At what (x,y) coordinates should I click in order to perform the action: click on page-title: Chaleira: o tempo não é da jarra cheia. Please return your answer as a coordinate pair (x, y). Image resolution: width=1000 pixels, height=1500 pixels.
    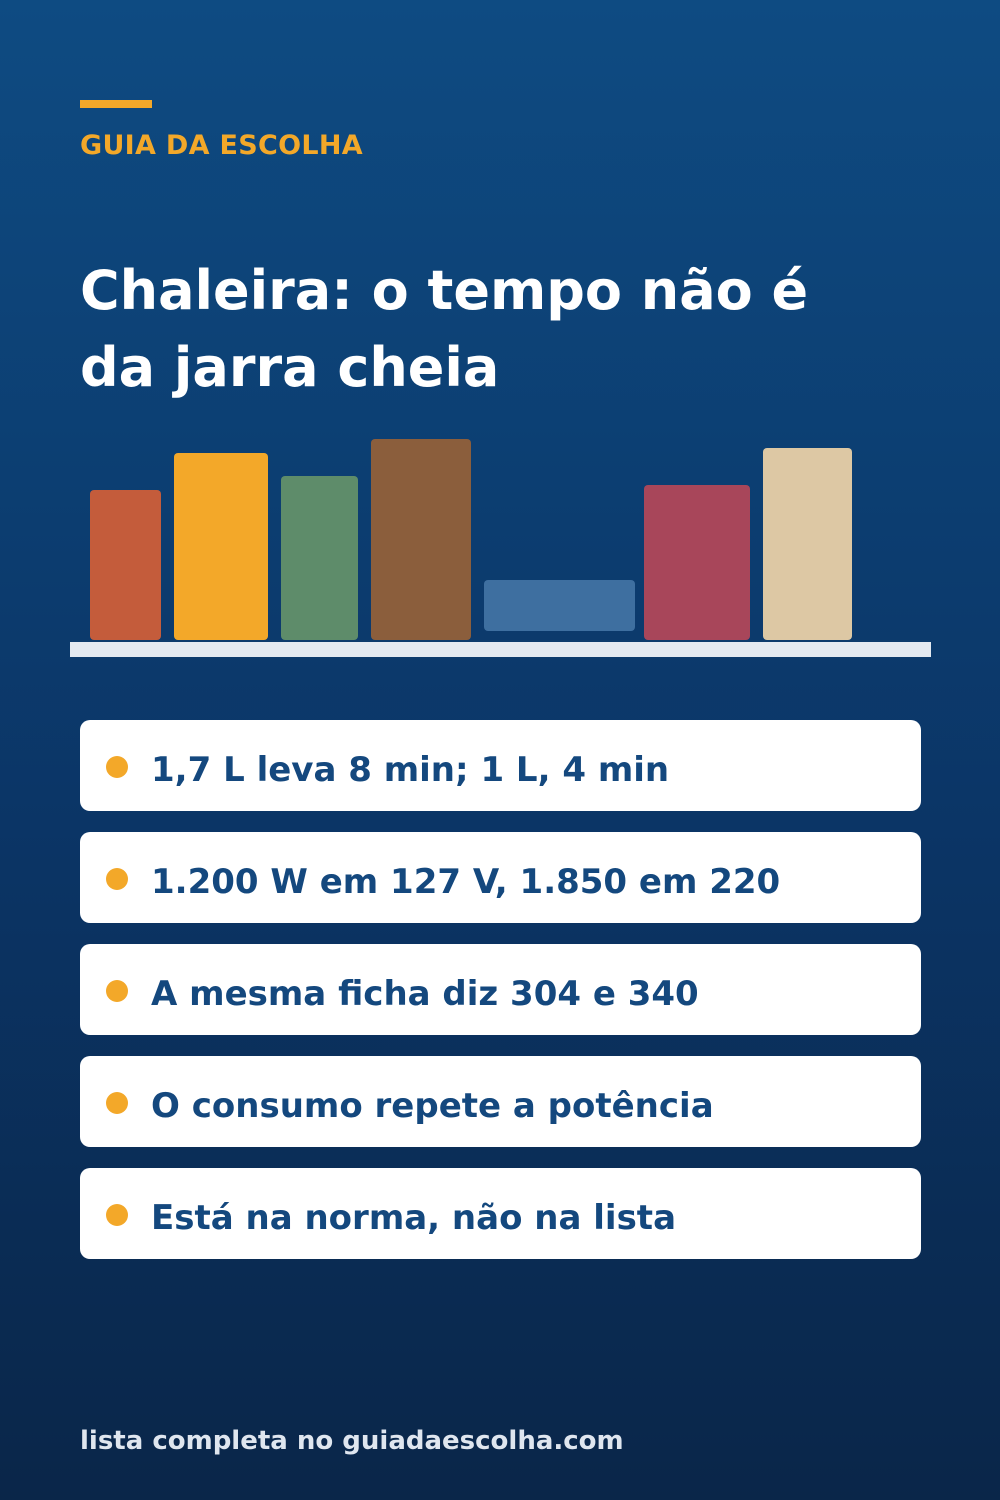
    Looking at the image, I should click on (500, 329).